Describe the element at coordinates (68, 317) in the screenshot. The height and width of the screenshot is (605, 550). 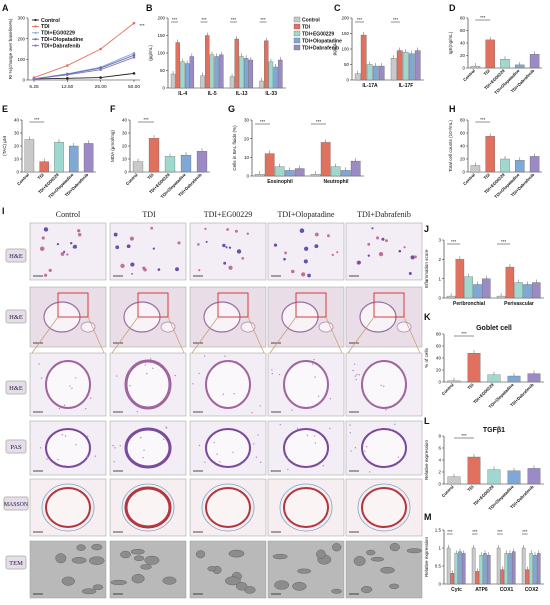
I see `micrograph-r2-c1` at that location.